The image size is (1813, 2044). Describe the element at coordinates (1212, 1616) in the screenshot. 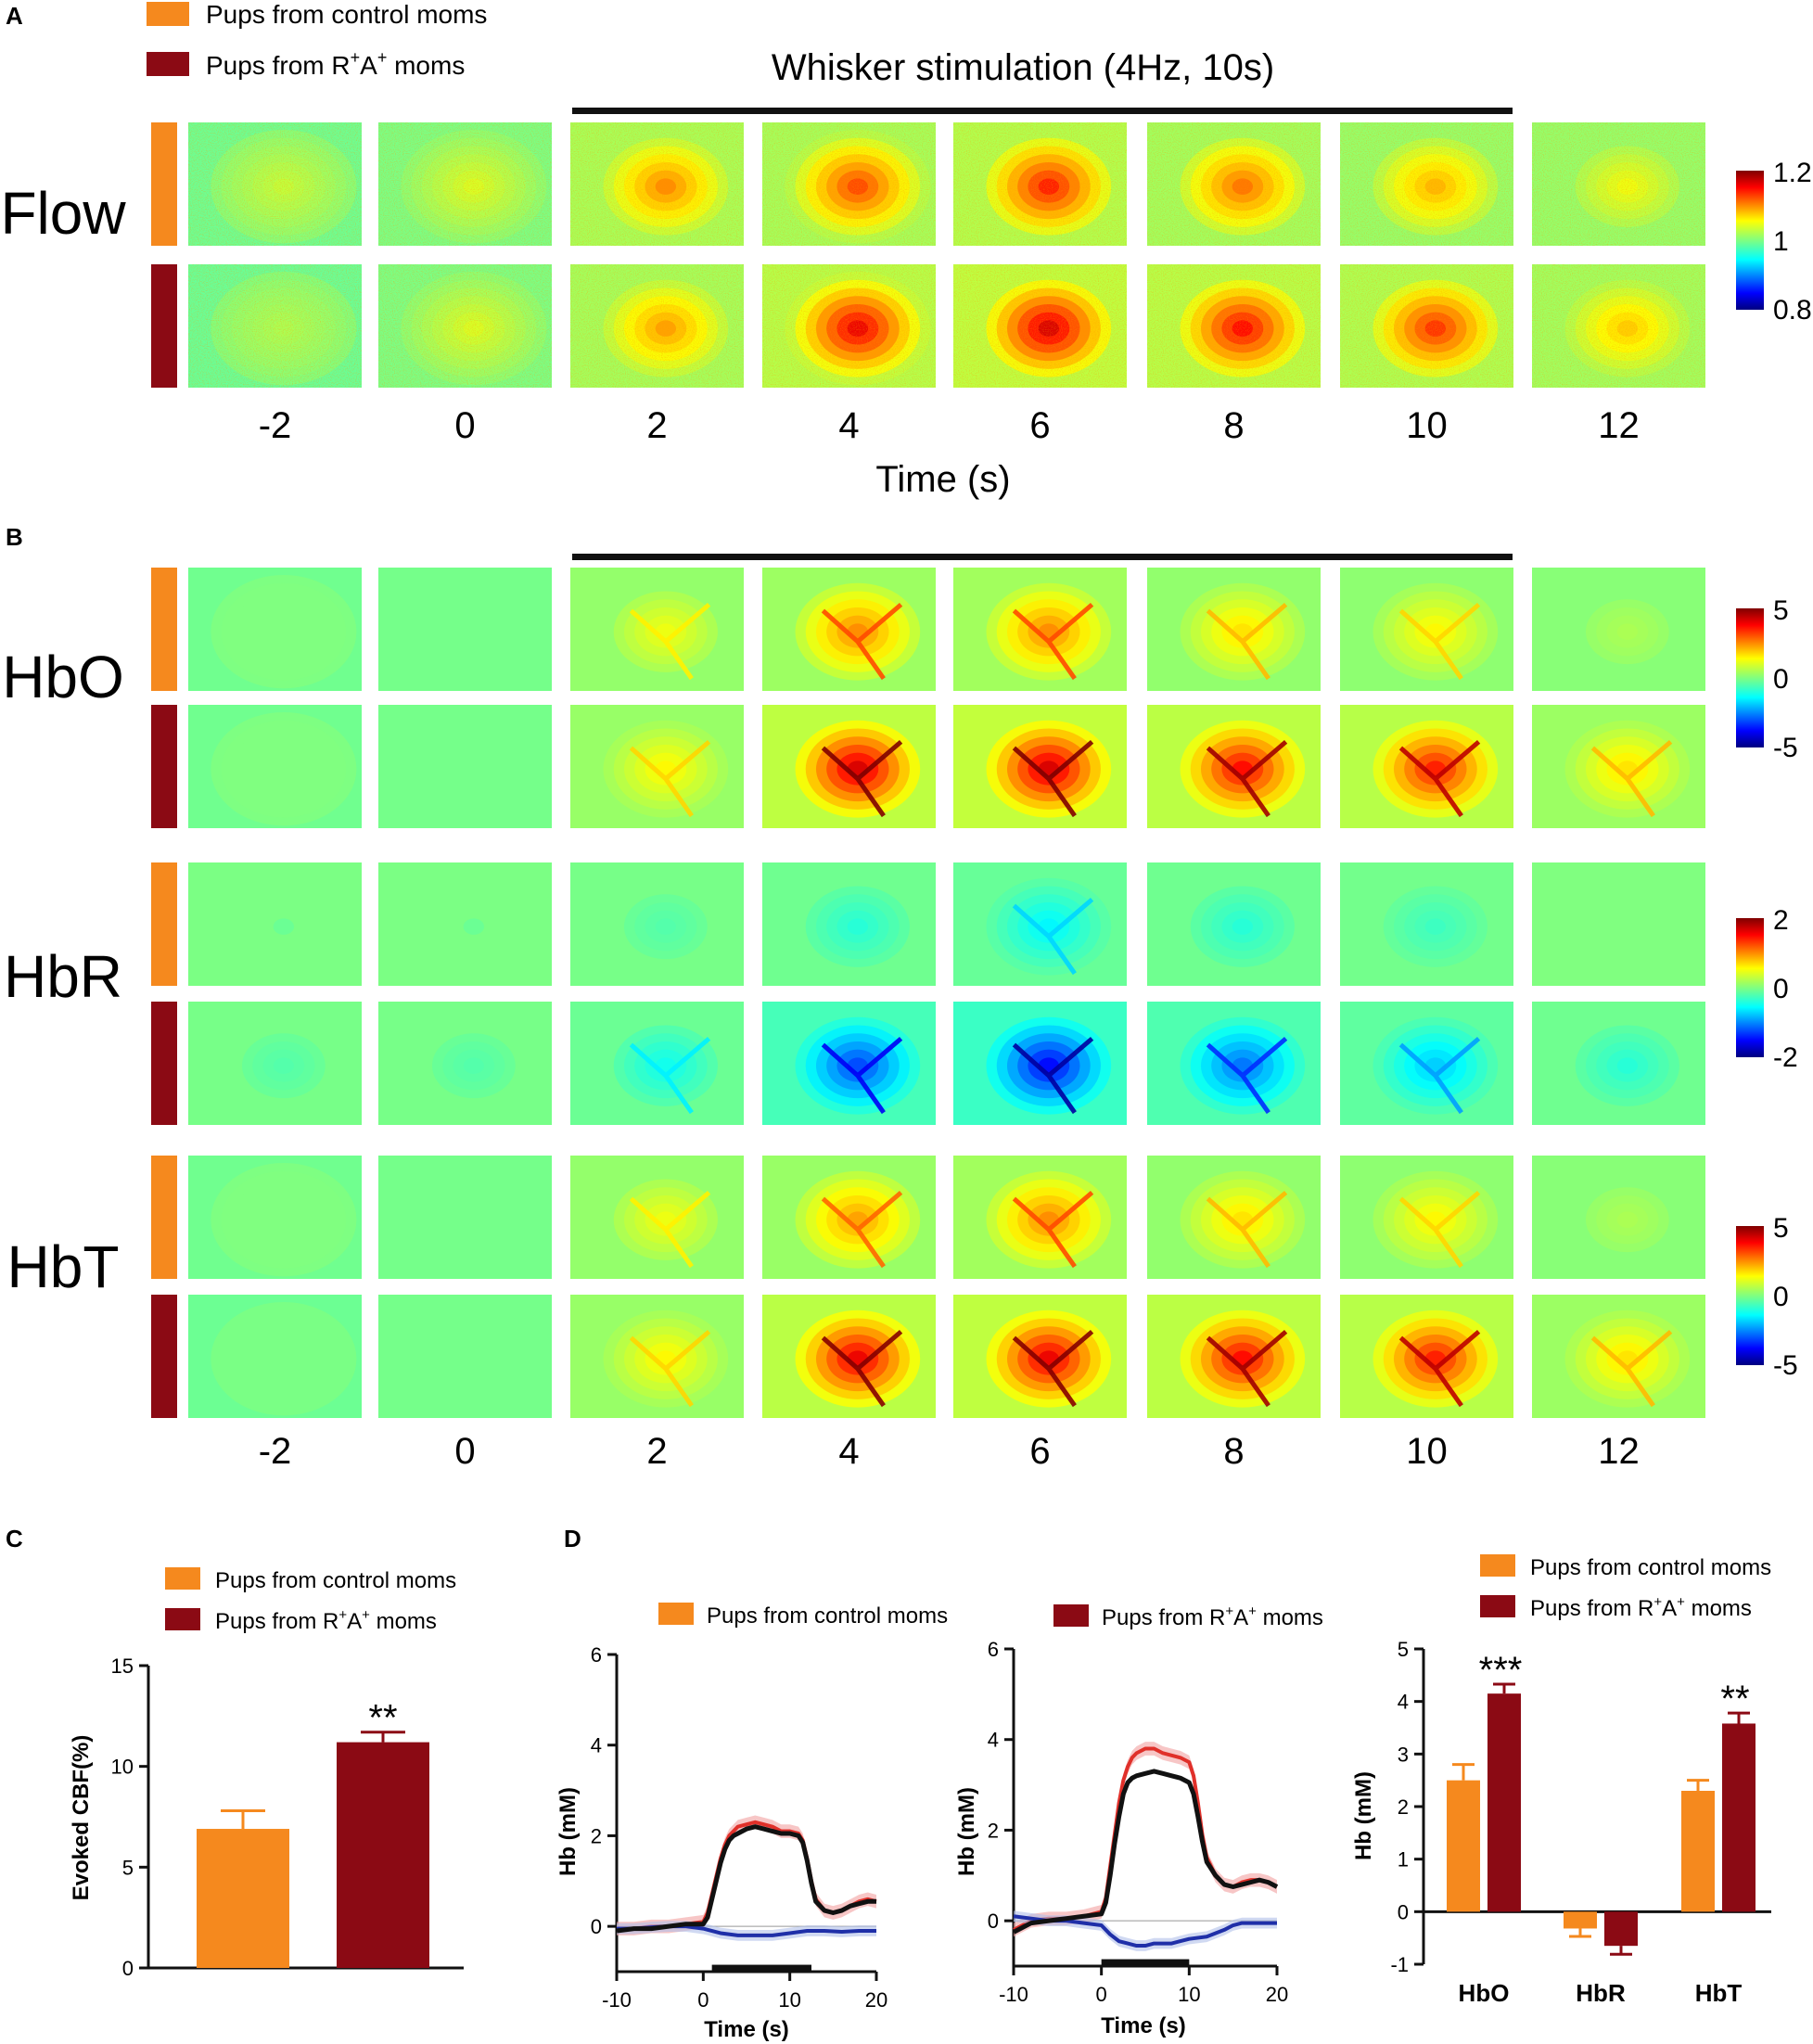

I see `legend-d-rpa-label: Pups from R+A+ moms` at that location.